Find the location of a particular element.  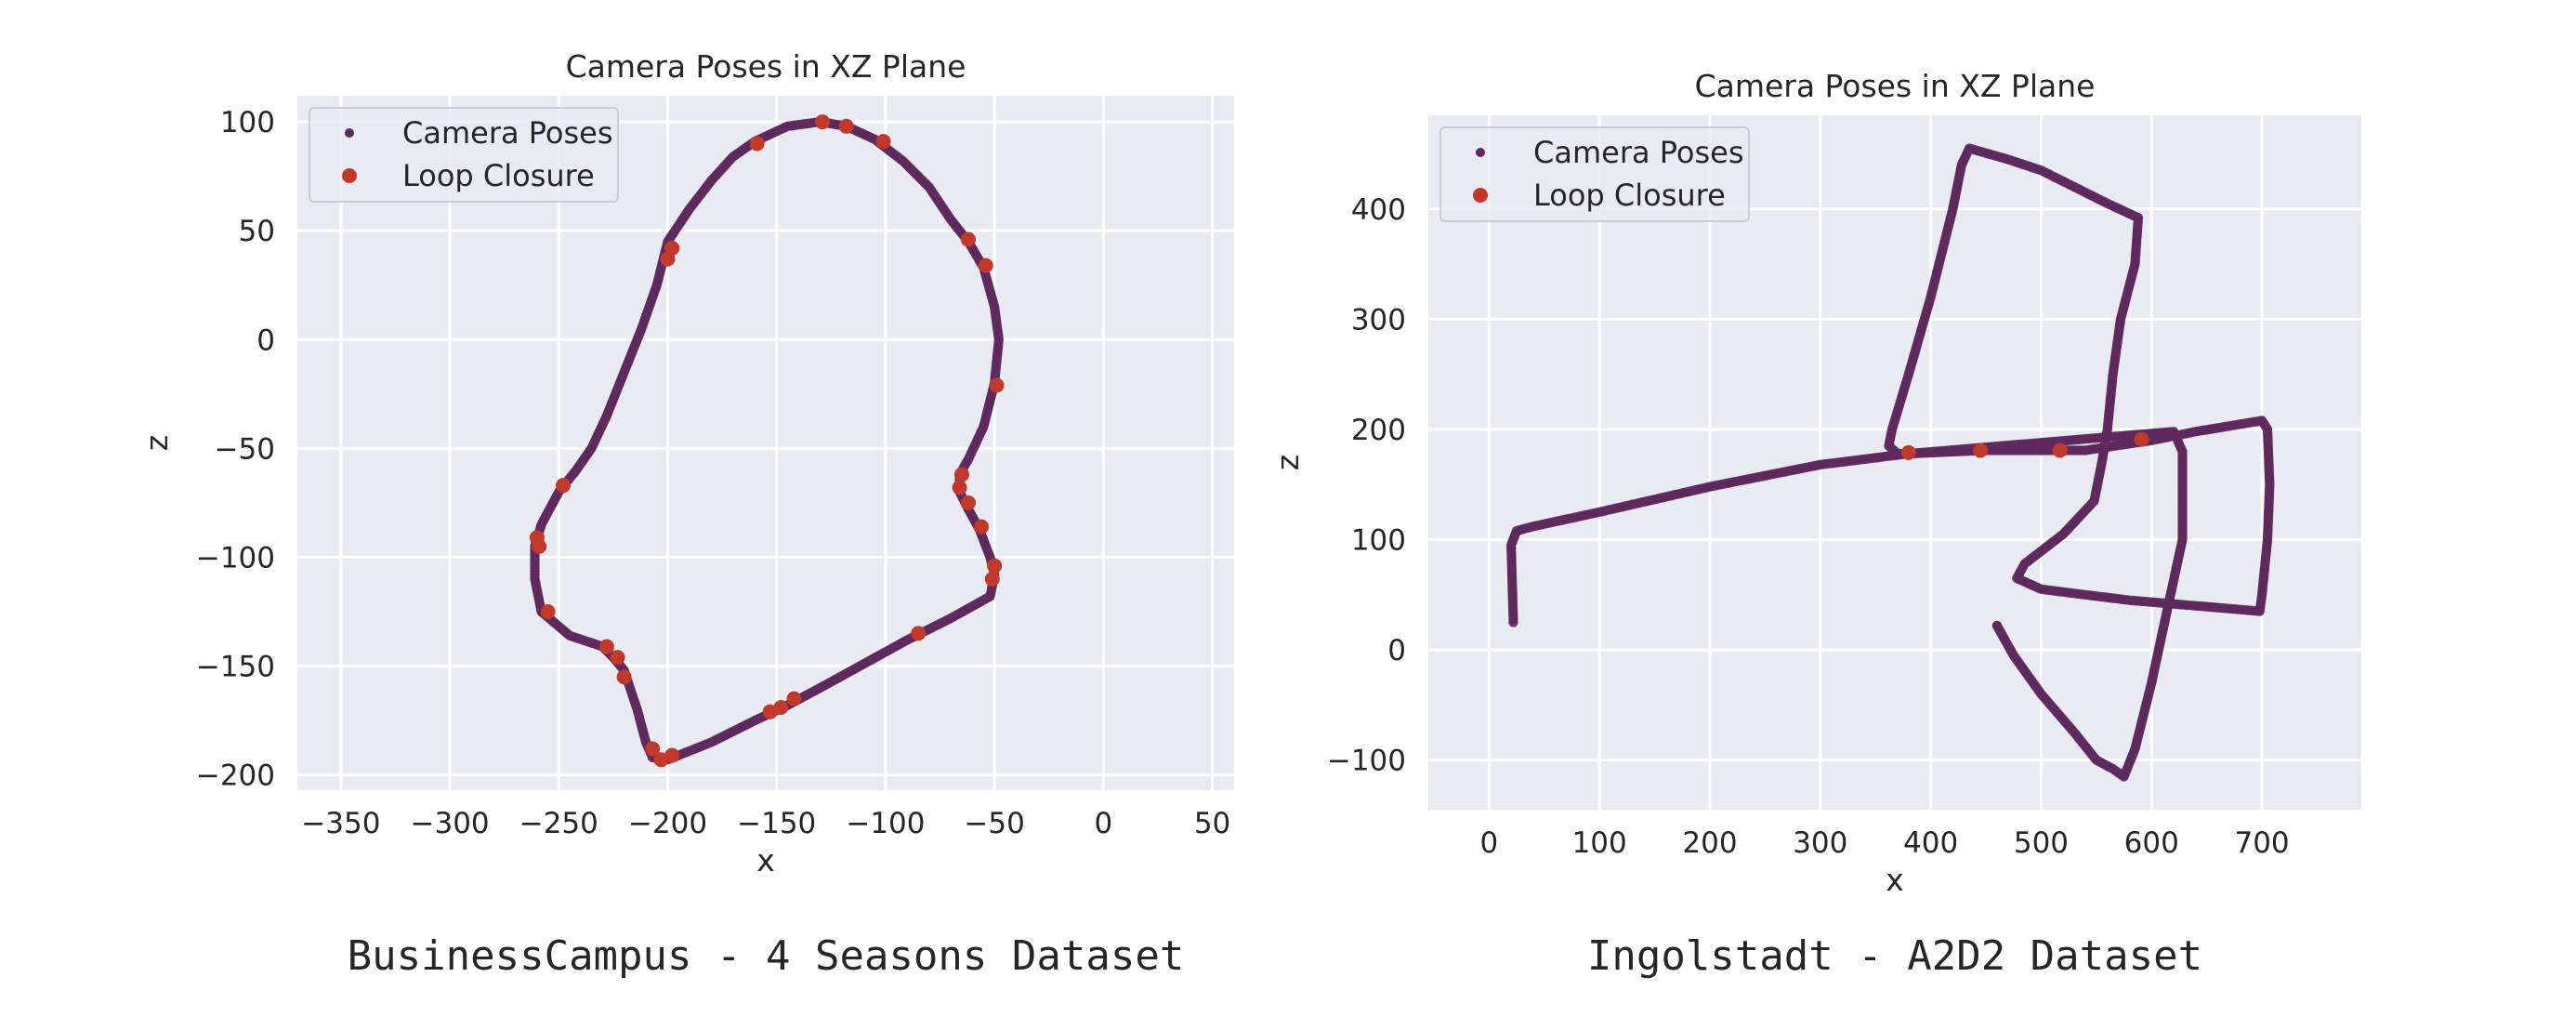

camera-pose-point is located at coordinates (1997, 626).